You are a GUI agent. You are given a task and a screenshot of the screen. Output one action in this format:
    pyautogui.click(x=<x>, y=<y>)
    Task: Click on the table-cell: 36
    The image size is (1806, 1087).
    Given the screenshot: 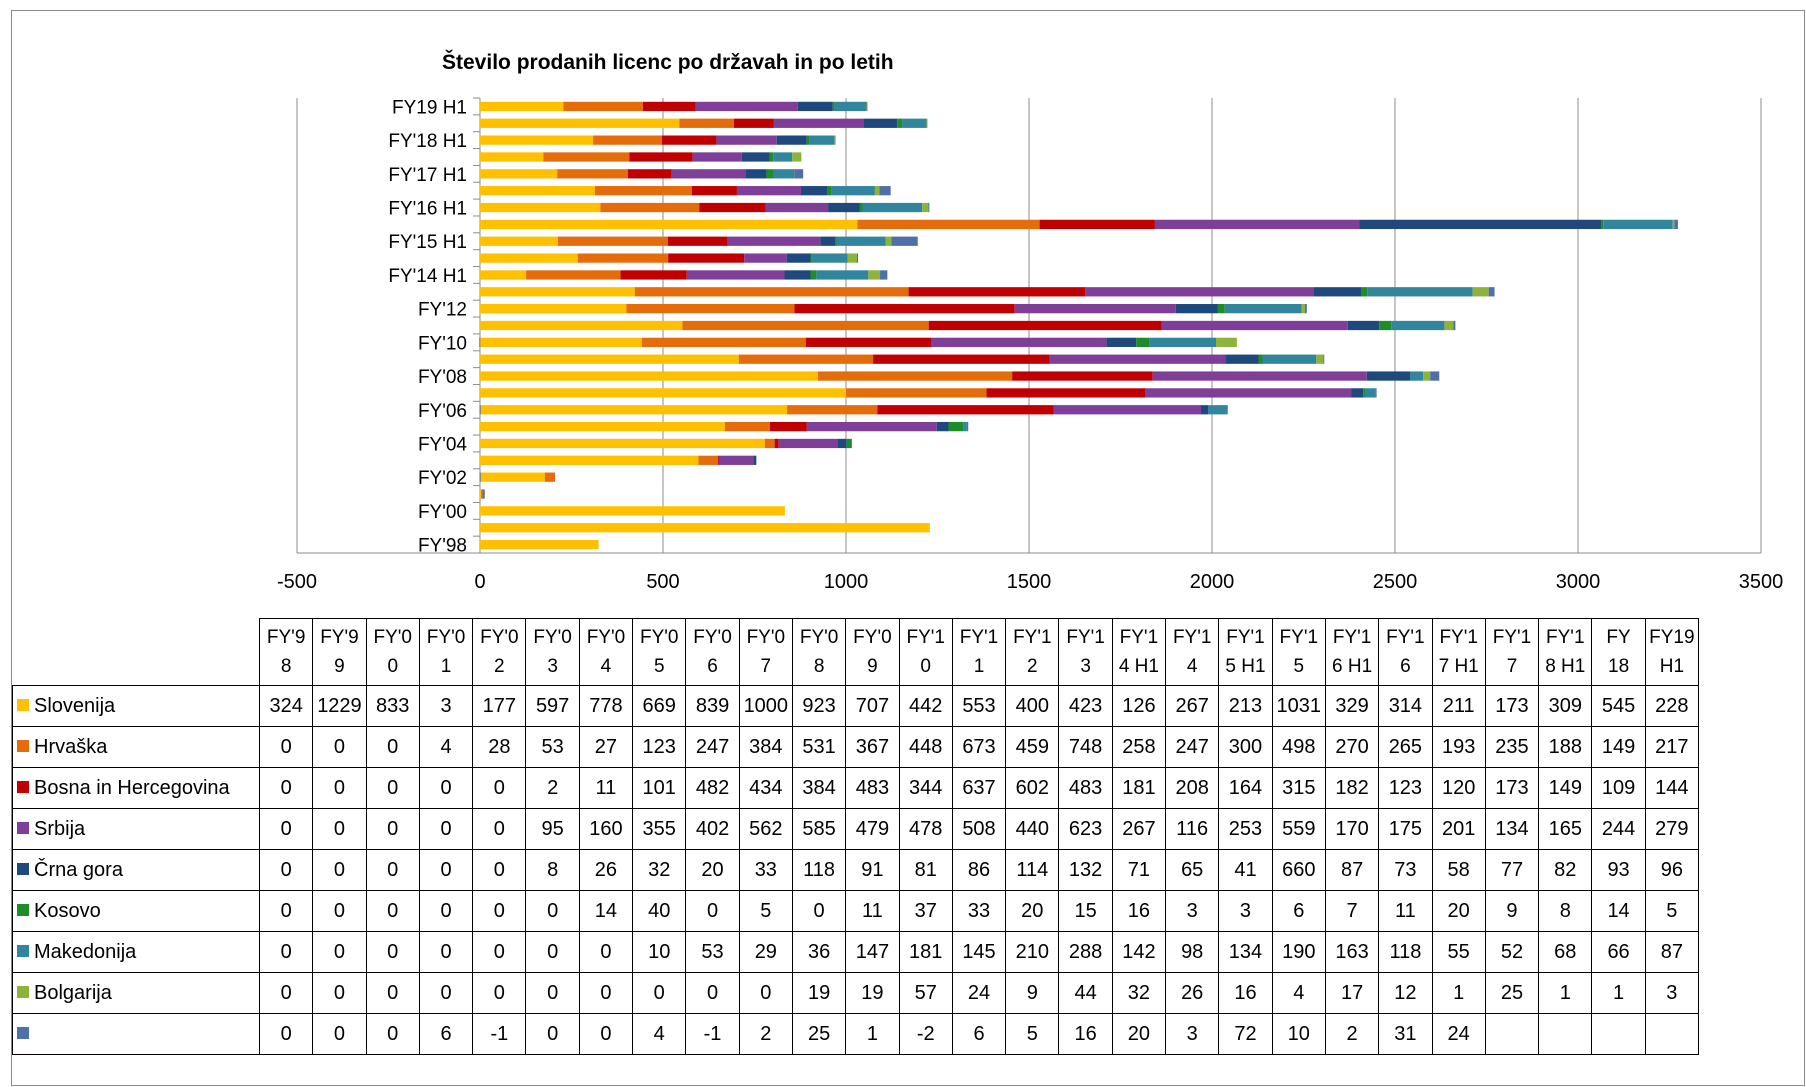 What is the action you would take?
    pyautogui.click(x=819, y=952)
    